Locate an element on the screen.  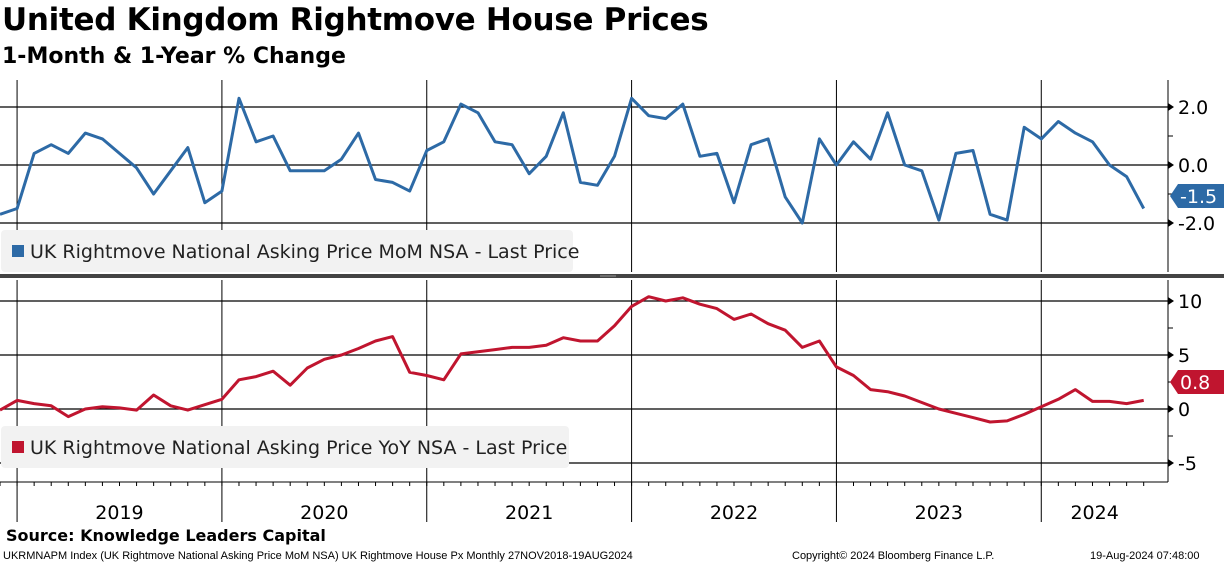
y-tick-label: 5 is located at coordinates (1184, 356).